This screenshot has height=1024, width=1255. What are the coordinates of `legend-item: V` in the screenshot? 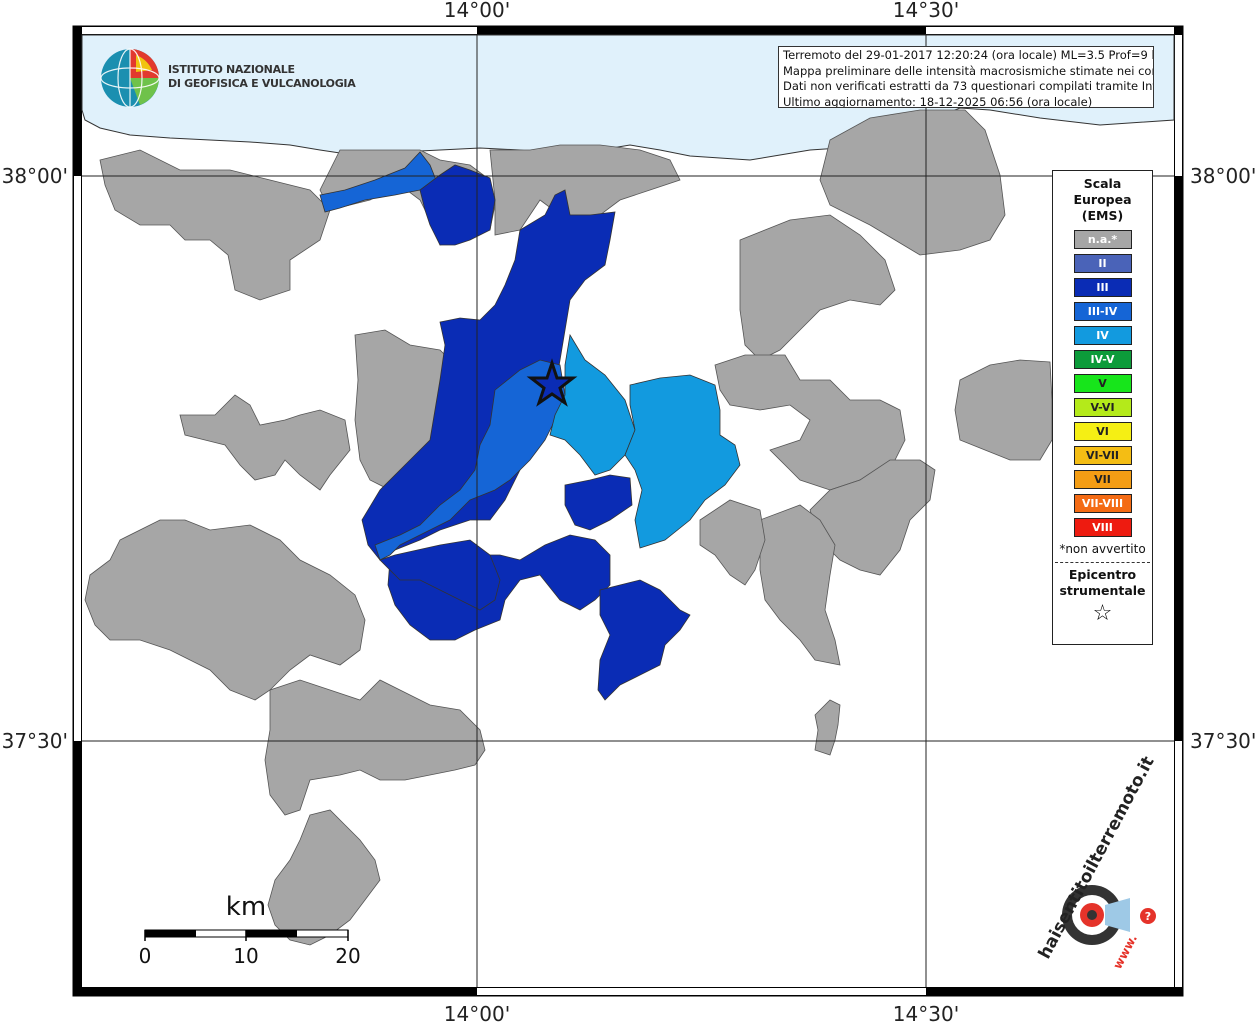 It's located at (1102, 383).